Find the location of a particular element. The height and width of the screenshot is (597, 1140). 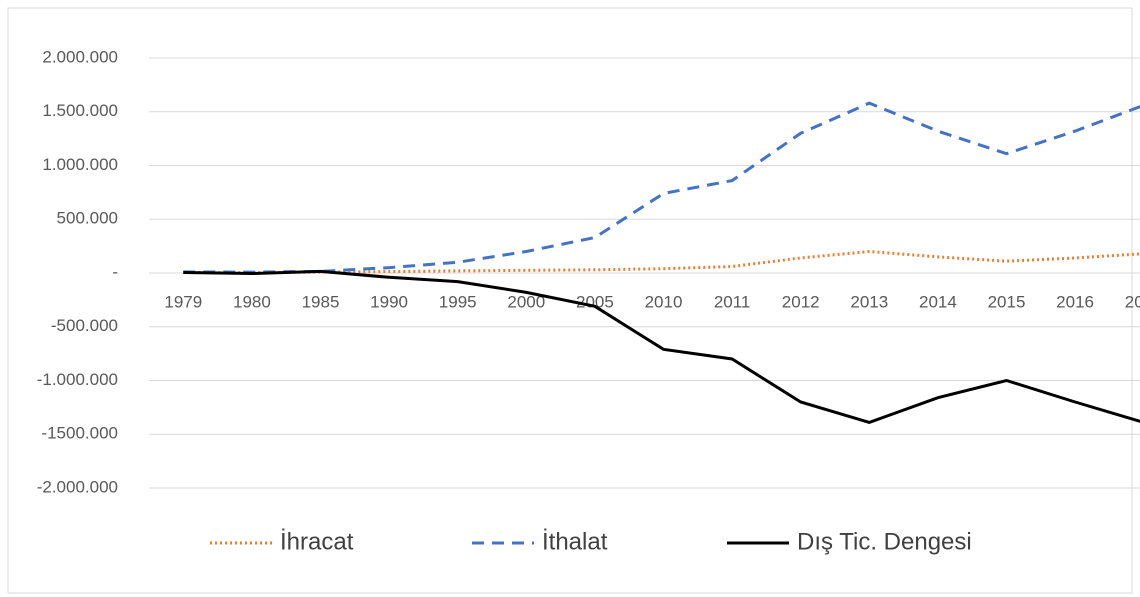

y-tick-label: -1.000.000 is located at coordinates (77, 379).